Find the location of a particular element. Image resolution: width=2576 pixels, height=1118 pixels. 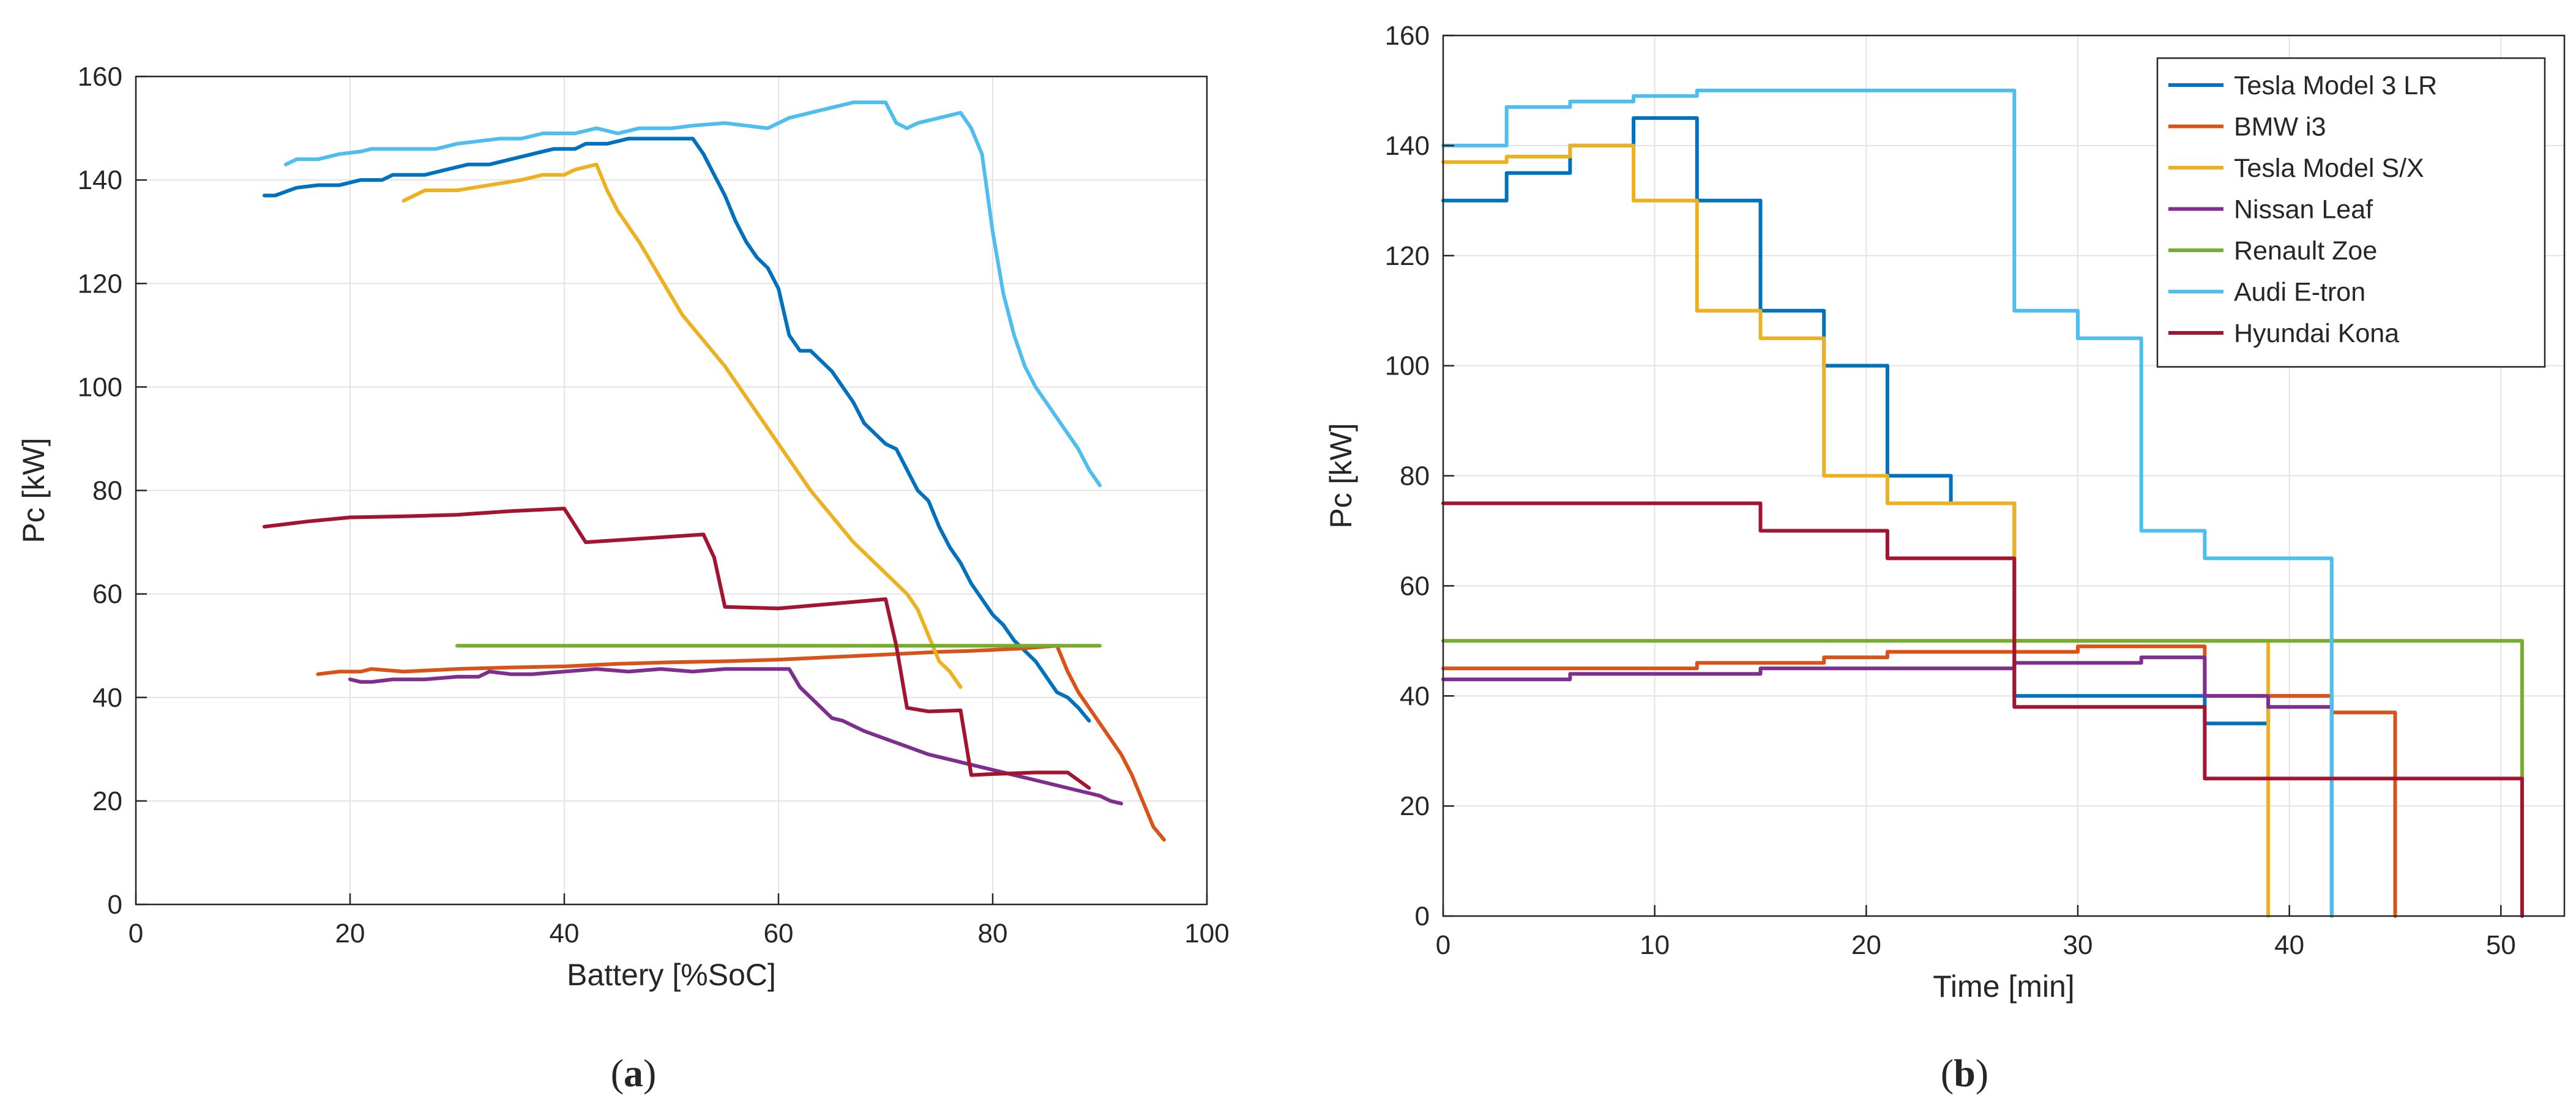

legend-label: Audi E-tron is located at coordinates (2299, 293).